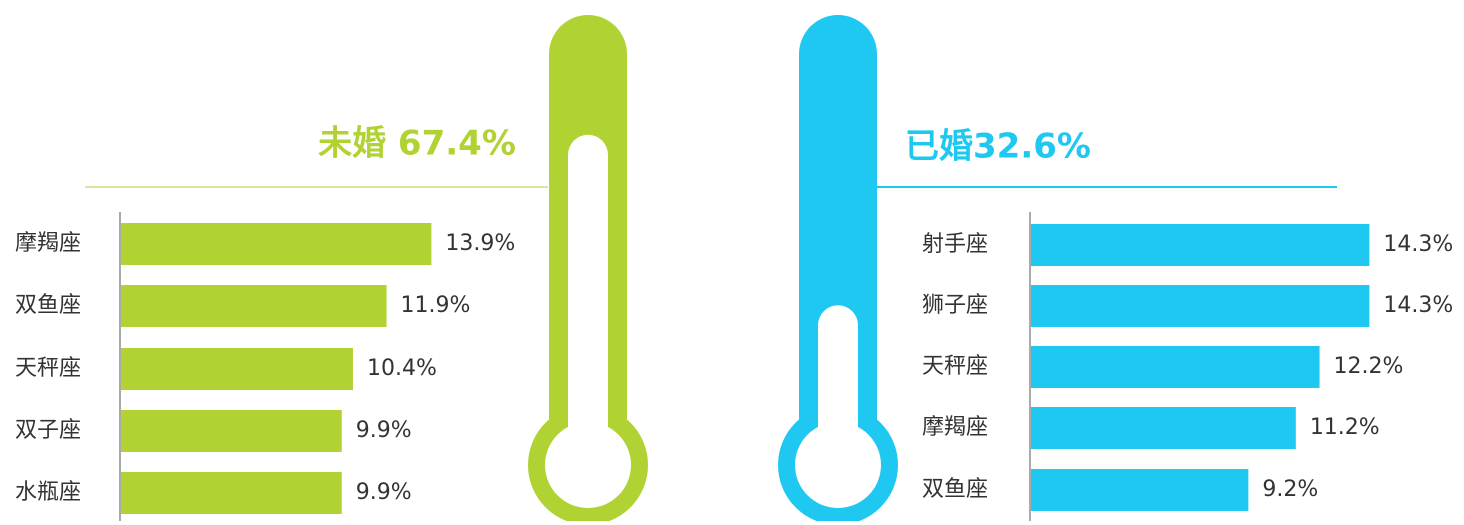  I want to click on value-label: 9.2%, so click(1290, 489).